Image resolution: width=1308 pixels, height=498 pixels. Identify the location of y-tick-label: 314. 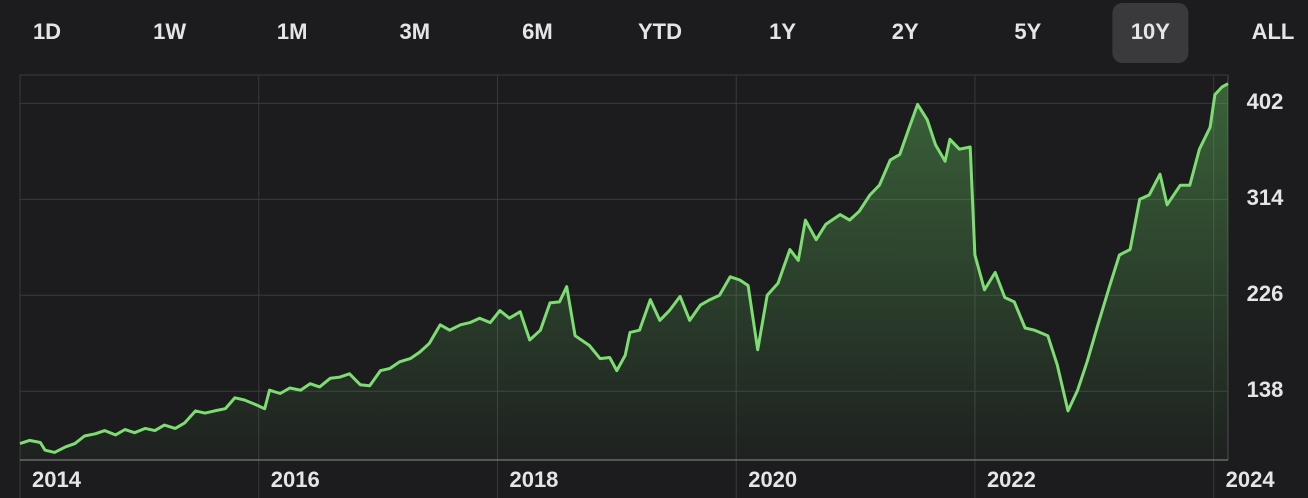
(1265, 197).